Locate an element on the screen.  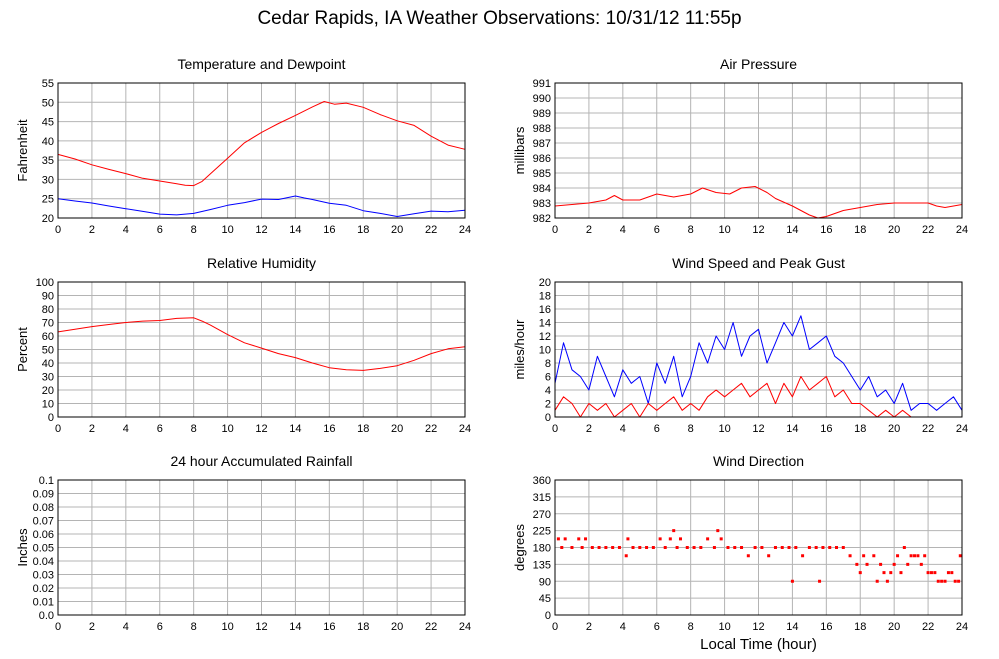
wind-series-1-line is located at coordinates (758, 397).